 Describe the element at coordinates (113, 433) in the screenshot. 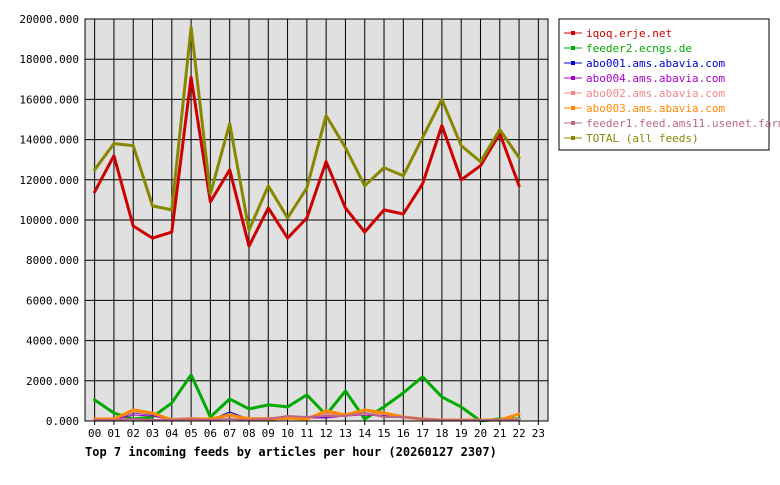

I see `x-tick-label: 01` at that location.